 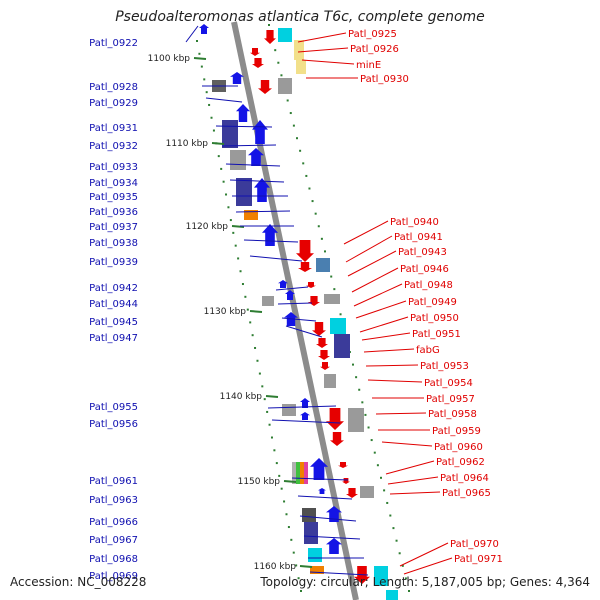 What do you see at coordinates (474, 544) in the screenshot?
I see `right-gene-label: Patl_0970` at bounding box center [474, 544].